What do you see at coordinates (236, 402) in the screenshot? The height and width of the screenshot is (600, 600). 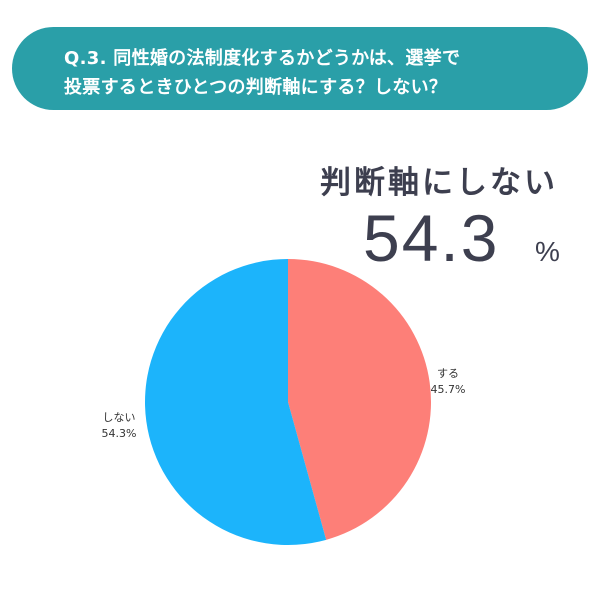 I see `pie-slice-shinai` at bounding box center [236, 402].